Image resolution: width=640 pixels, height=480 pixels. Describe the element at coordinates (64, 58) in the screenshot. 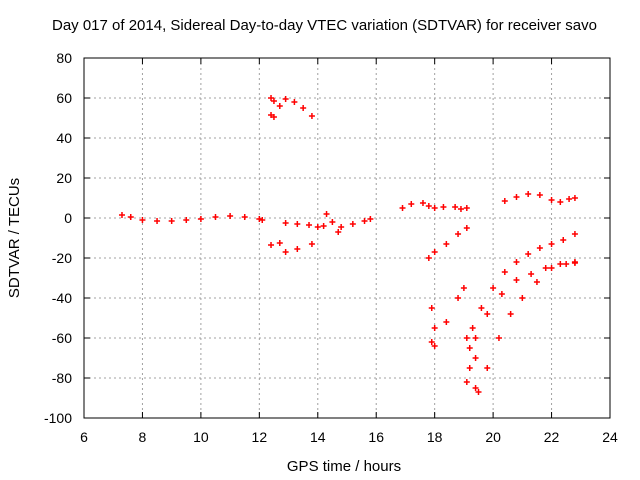

I see `y-tick-label: 80` at that location.